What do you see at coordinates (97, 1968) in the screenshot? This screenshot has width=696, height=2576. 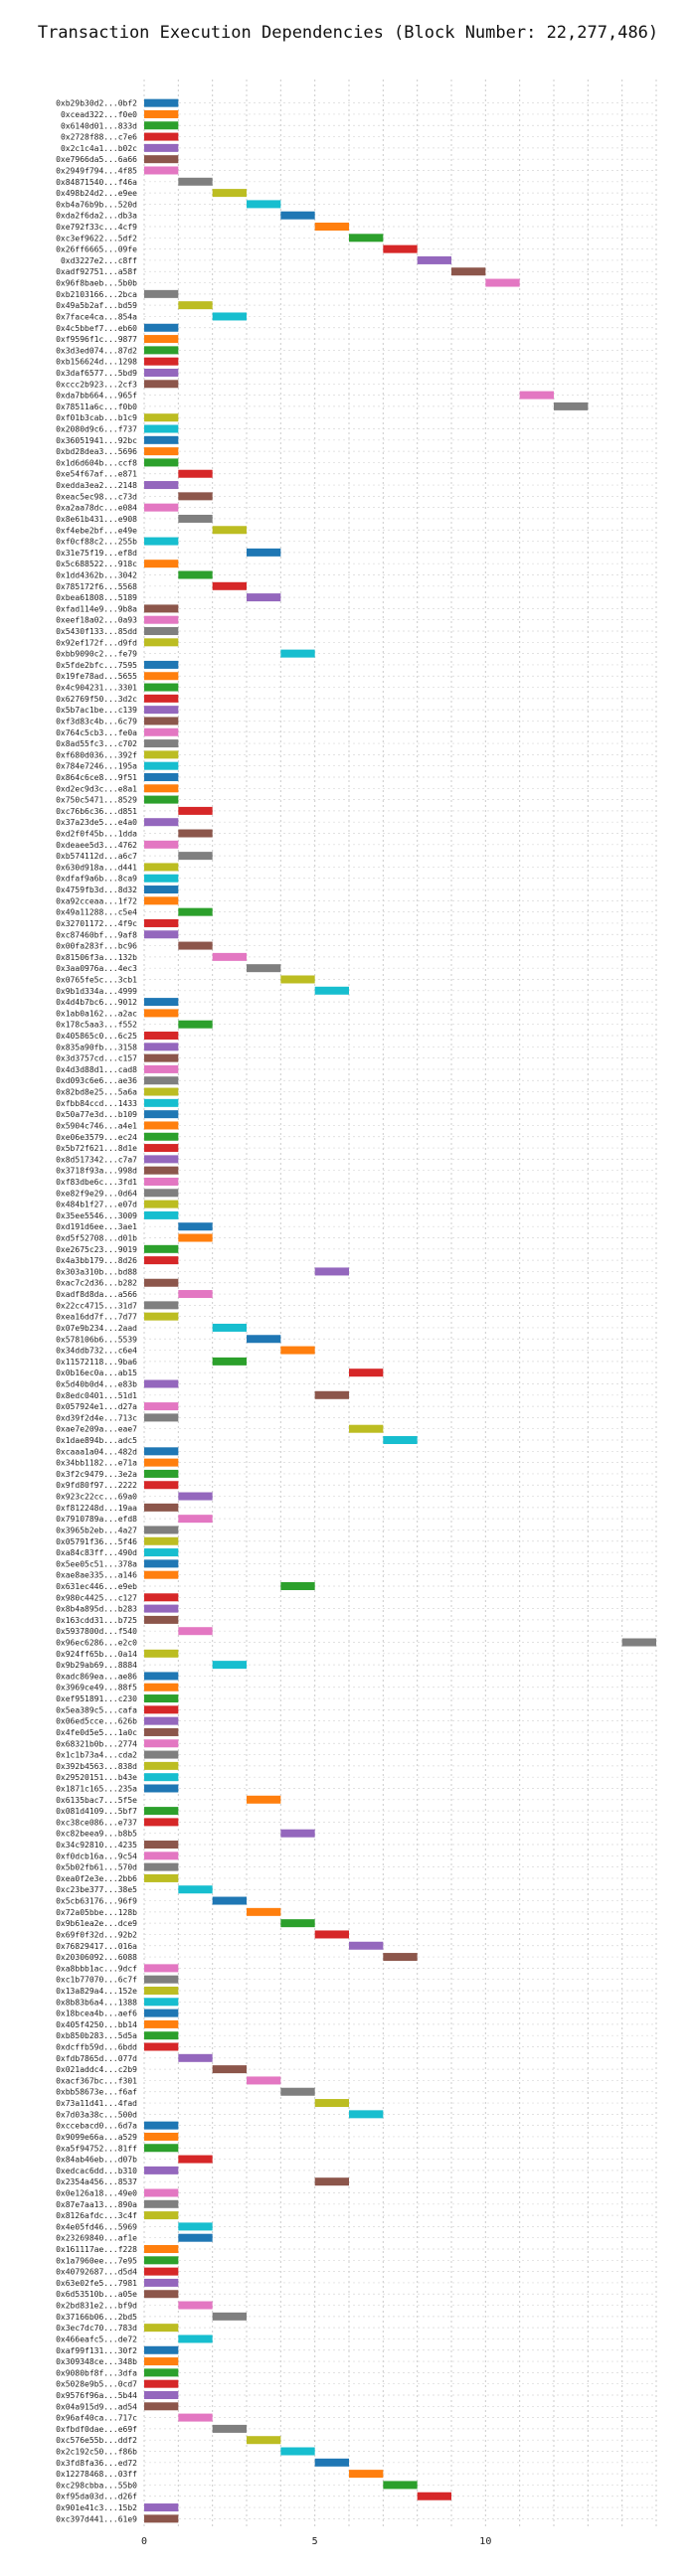 I see `y-tick-label: 0xa8bbb1ac...9dcf` at bounding box center [97, 1968].